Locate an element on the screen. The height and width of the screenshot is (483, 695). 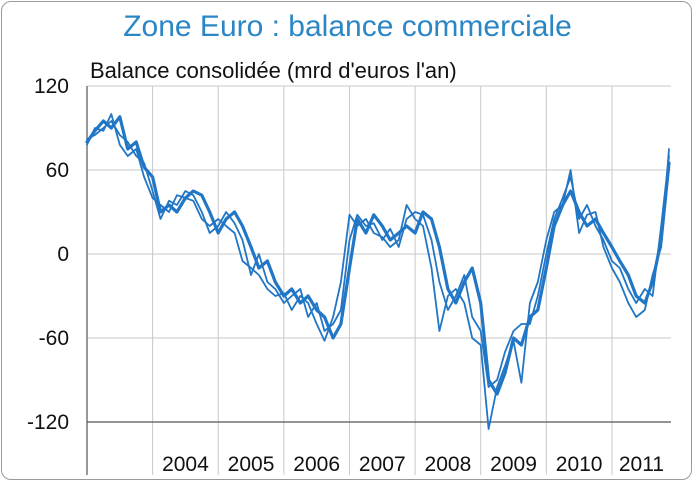
x-tick-label: 2006 is located at coordinates (316, 464).